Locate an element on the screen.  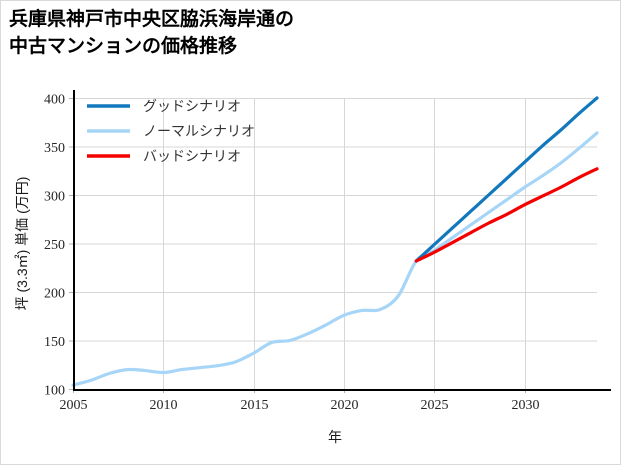
x-axis-title: 年 is located at coordinates (335, 437).